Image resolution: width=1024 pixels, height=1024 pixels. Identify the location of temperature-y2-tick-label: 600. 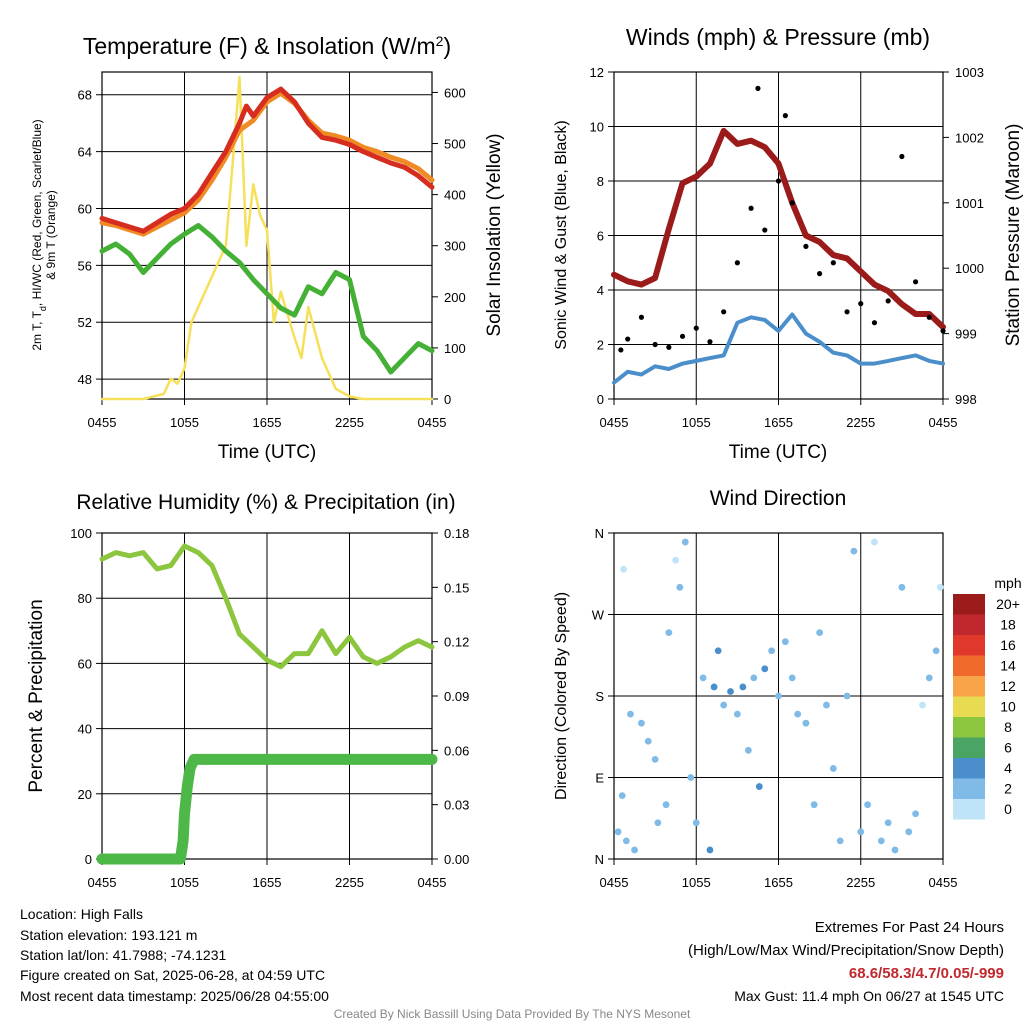
(455, 92).